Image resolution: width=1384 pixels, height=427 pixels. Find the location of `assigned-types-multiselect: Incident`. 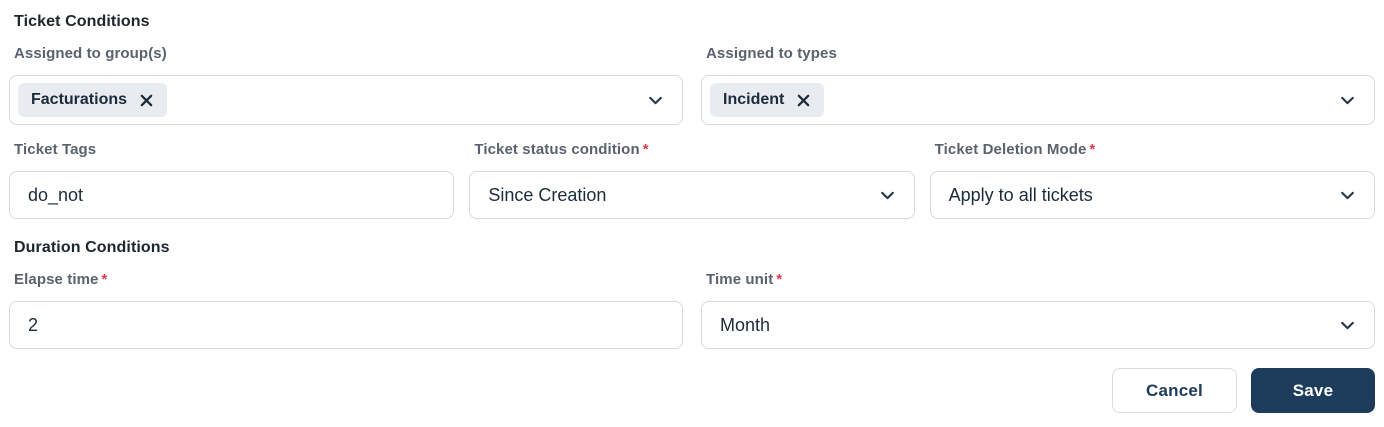

assigned-types-multiselect: Incident is located at coordinates (1038, 100).